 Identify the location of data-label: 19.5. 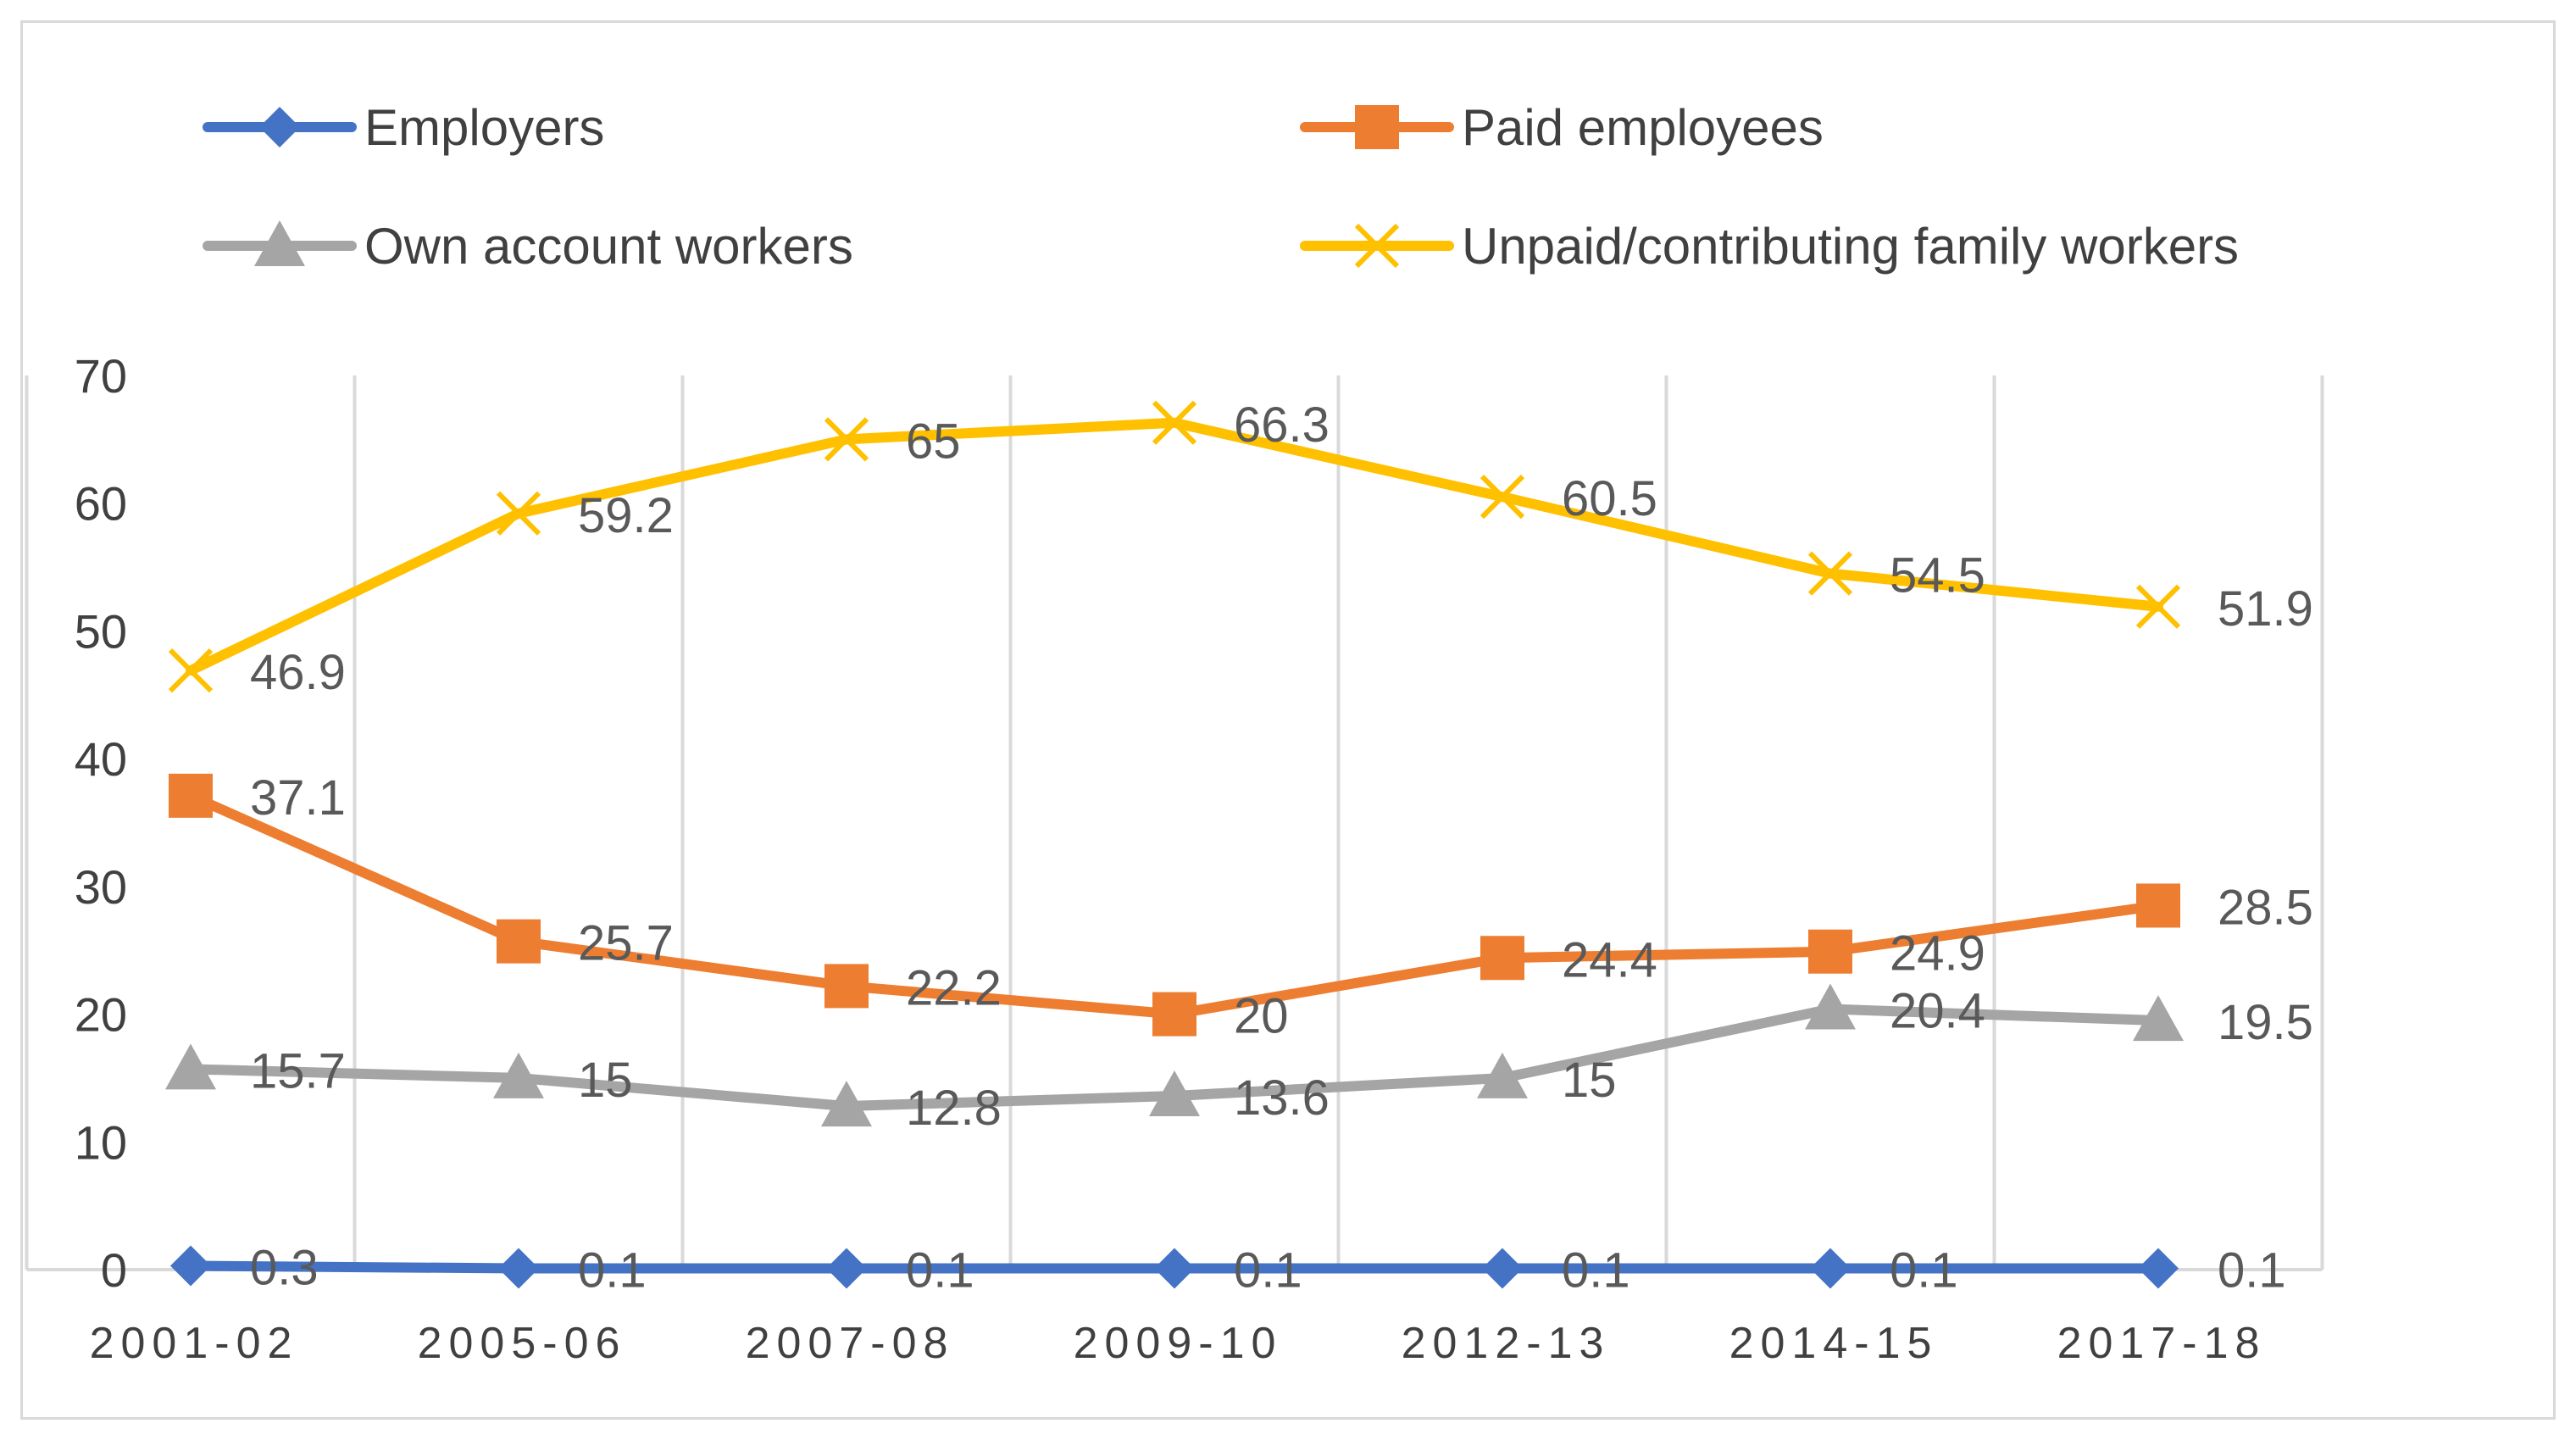
(2265, 1022).